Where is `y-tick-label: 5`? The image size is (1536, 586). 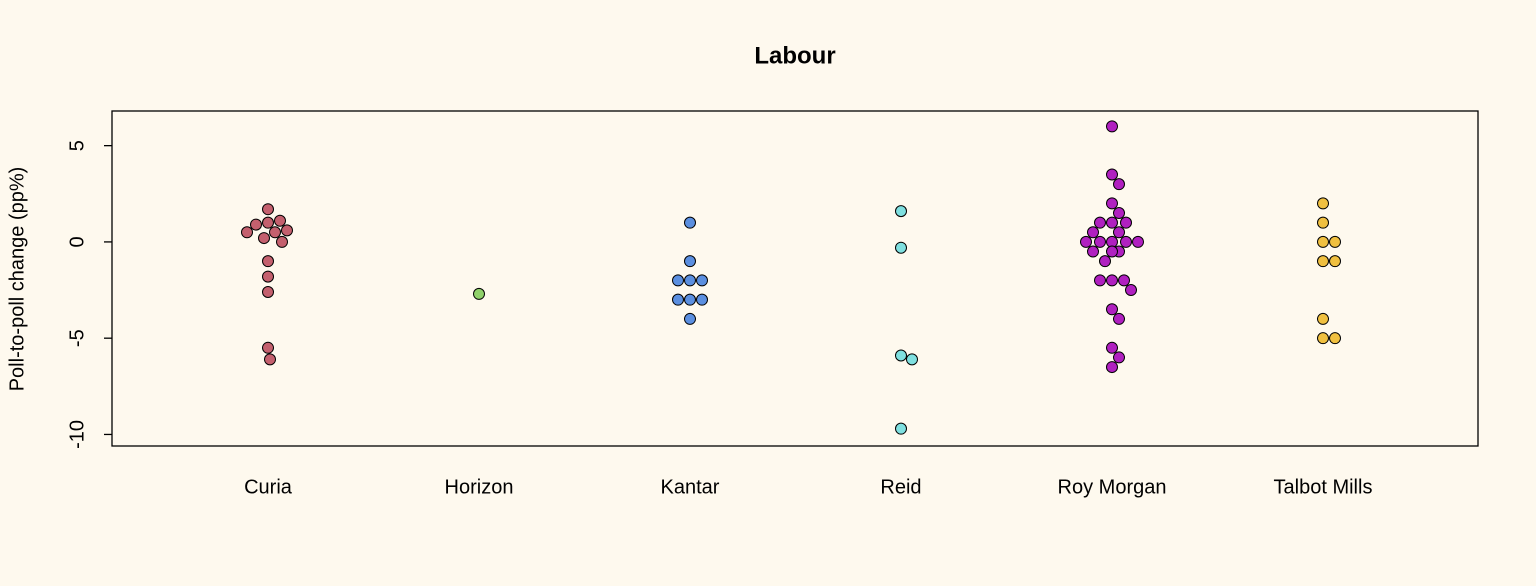
y-tick-label: 5 is located at coordinates (77, 145).